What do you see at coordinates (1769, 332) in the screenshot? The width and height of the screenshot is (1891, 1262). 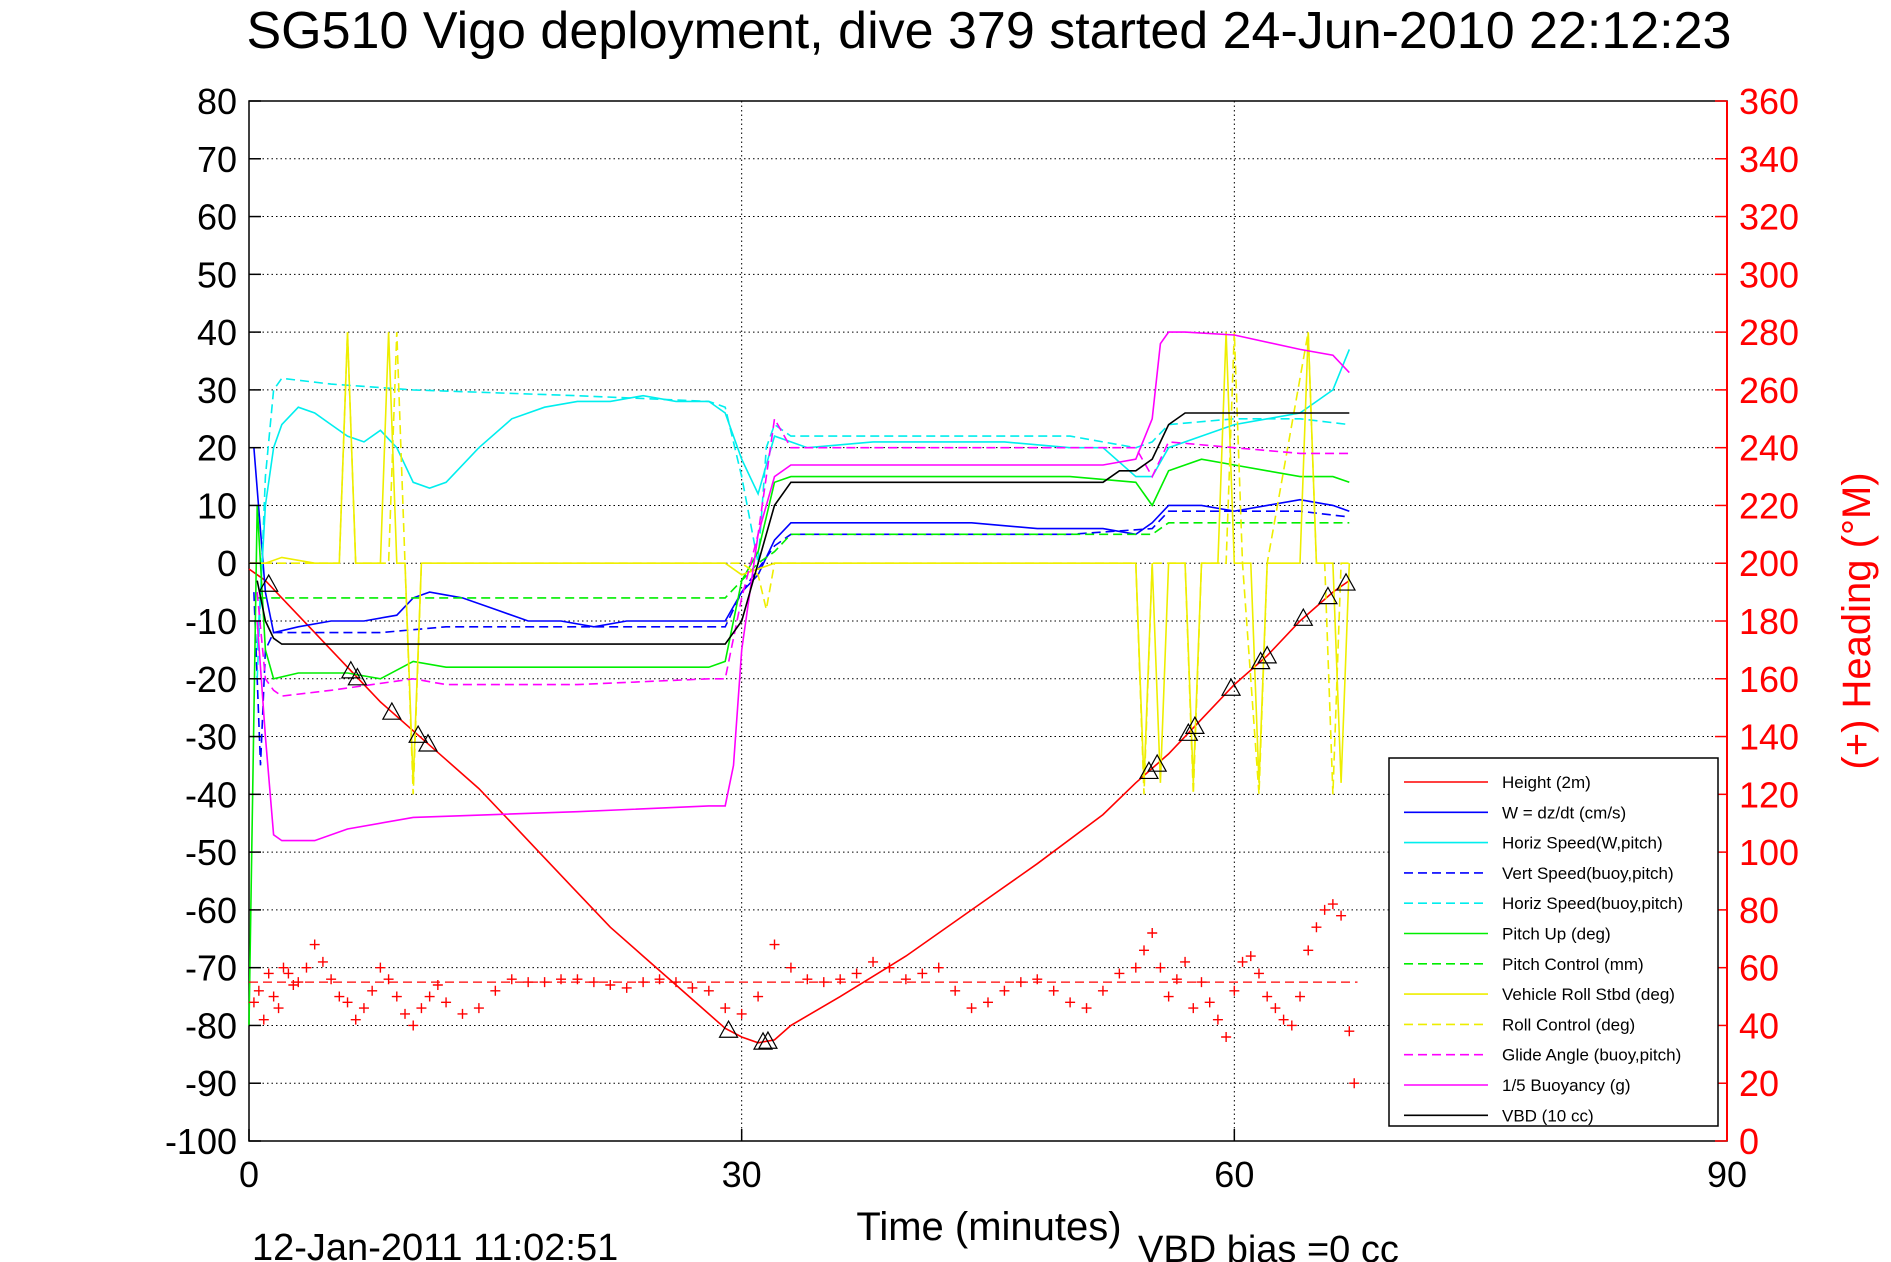 I see `y2-tick-label: 280` at bounding box center [1769, 332].